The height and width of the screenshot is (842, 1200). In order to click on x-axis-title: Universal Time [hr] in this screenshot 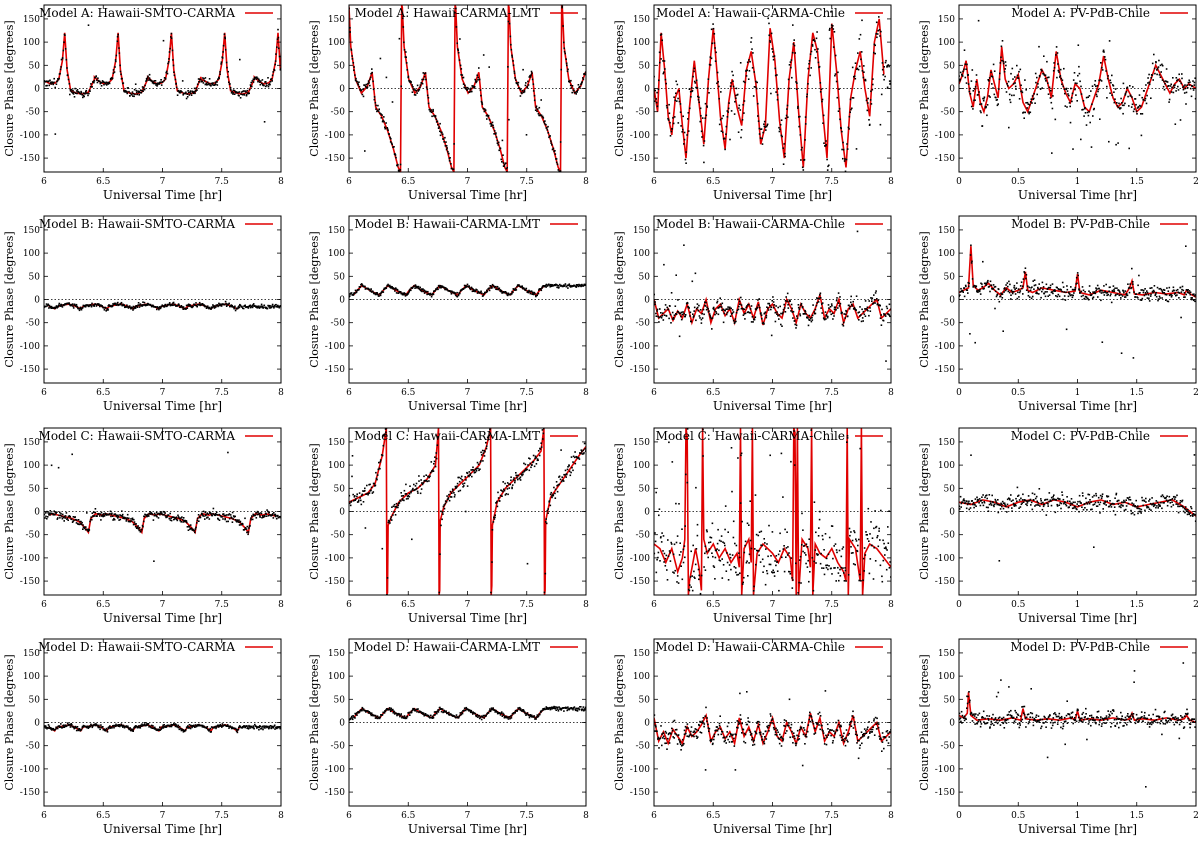, I will do `click(162, 406)`.